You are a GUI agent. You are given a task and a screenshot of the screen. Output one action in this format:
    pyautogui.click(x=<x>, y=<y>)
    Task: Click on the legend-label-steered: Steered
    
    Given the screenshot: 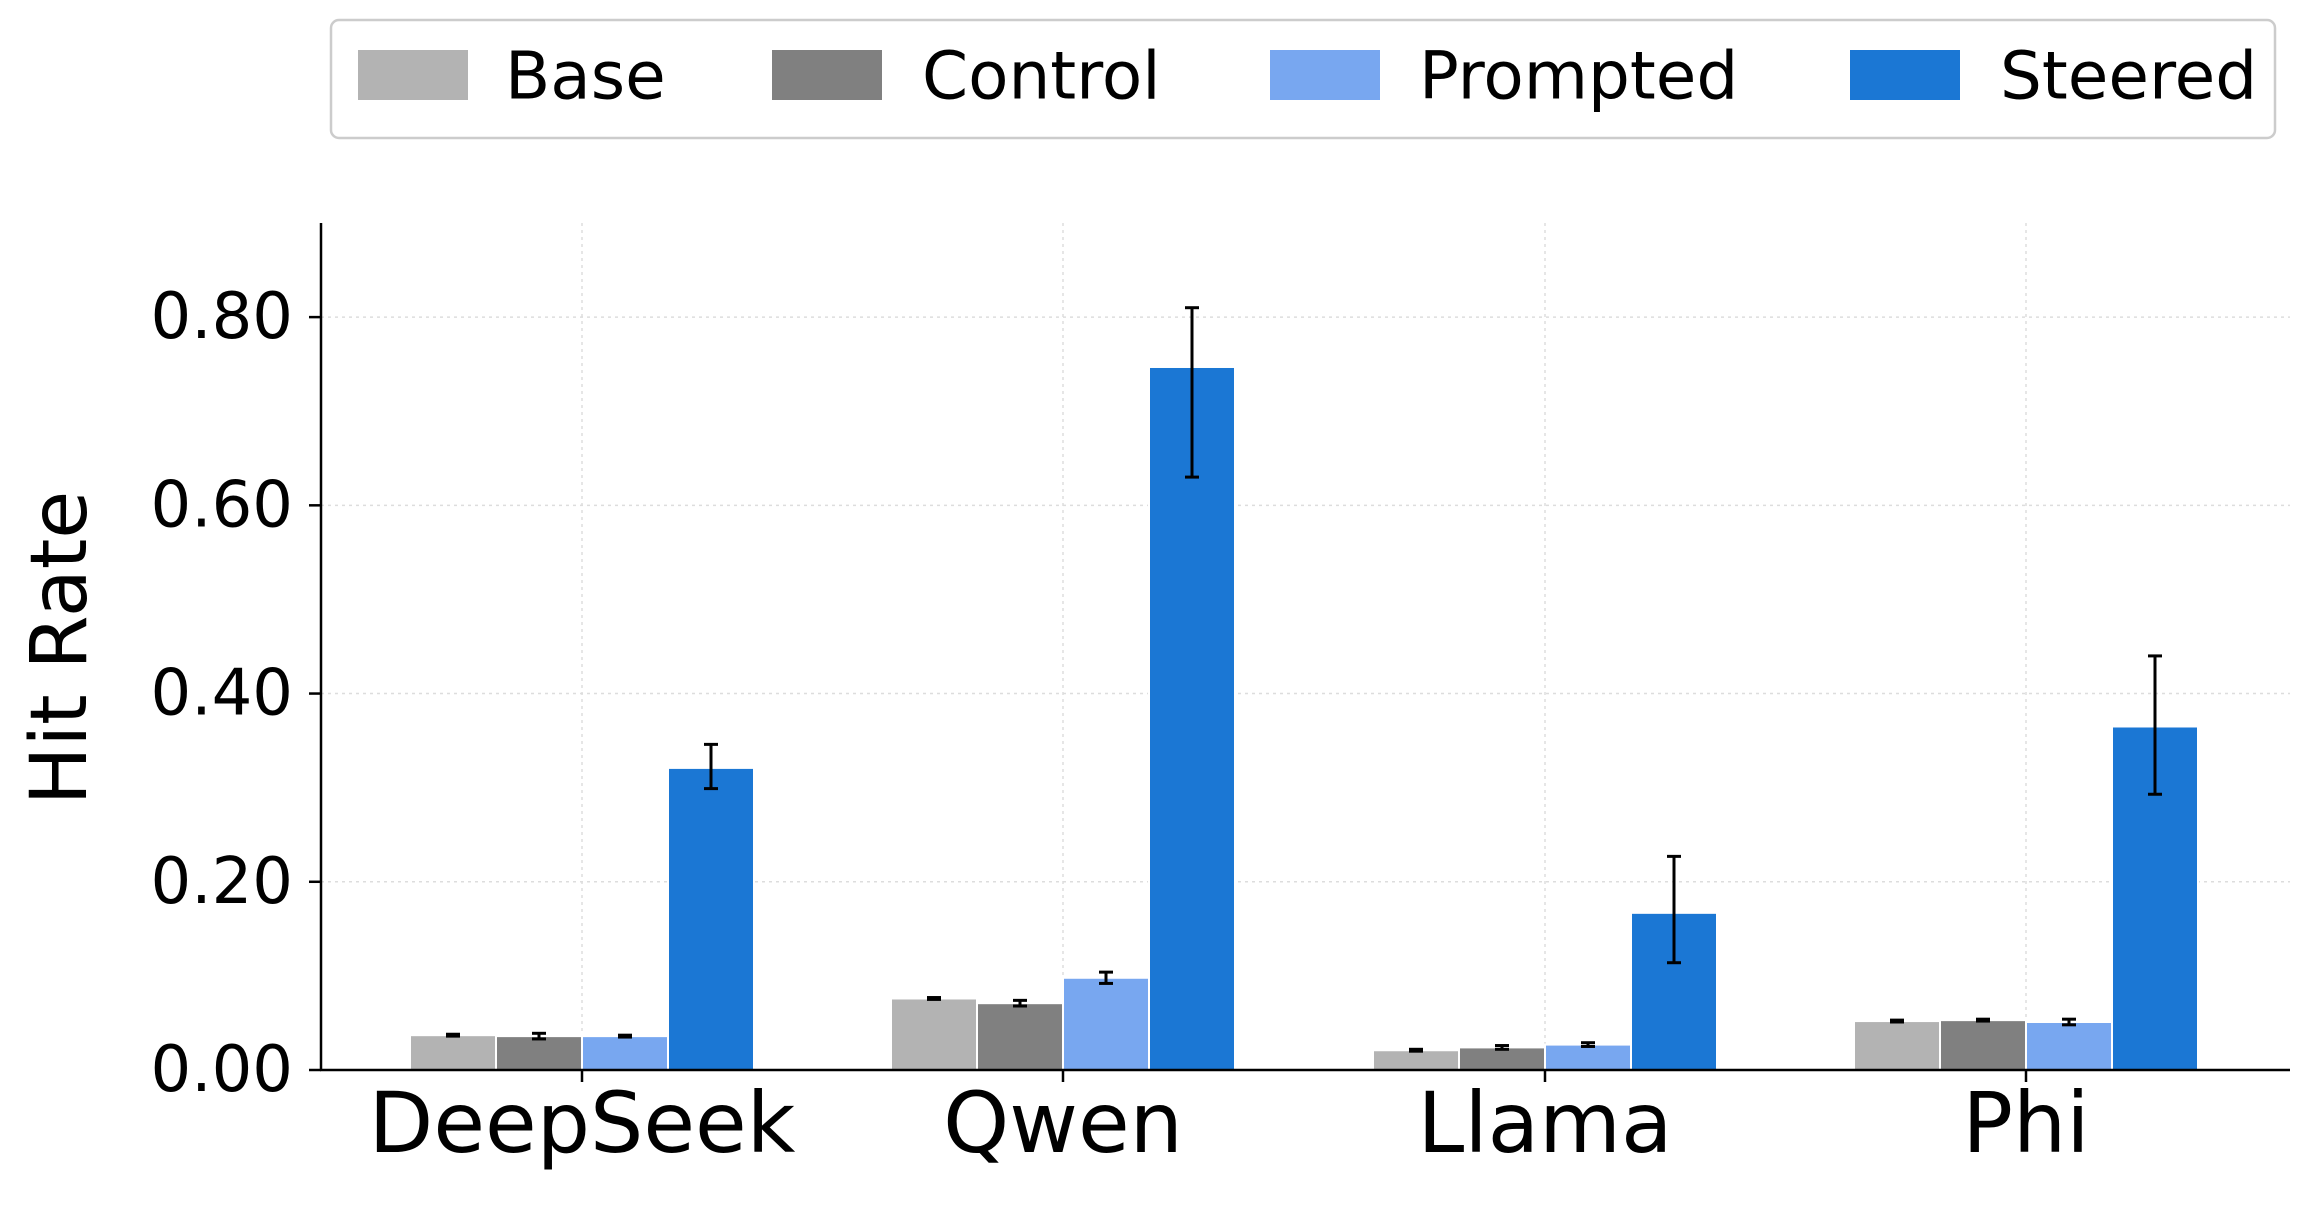 What is the action you would take?
    pyautogui.click(x=2128, y=76)
    